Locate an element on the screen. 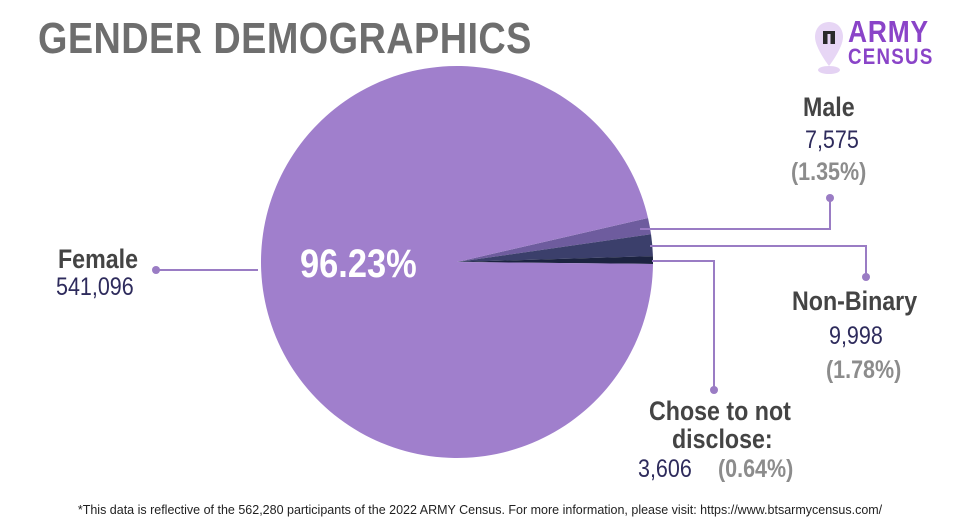  non-binary-label: Non-Binary is located at coordinates (855, 301).